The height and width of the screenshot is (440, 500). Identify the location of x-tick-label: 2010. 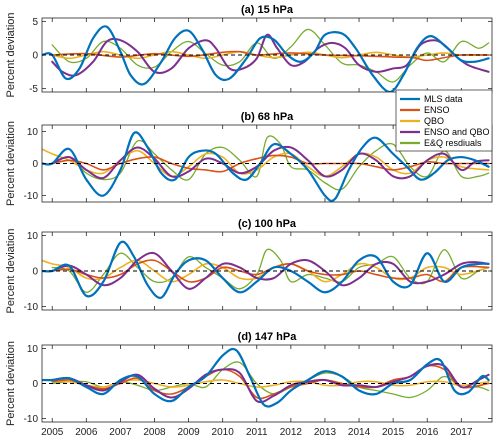
(223, 432).